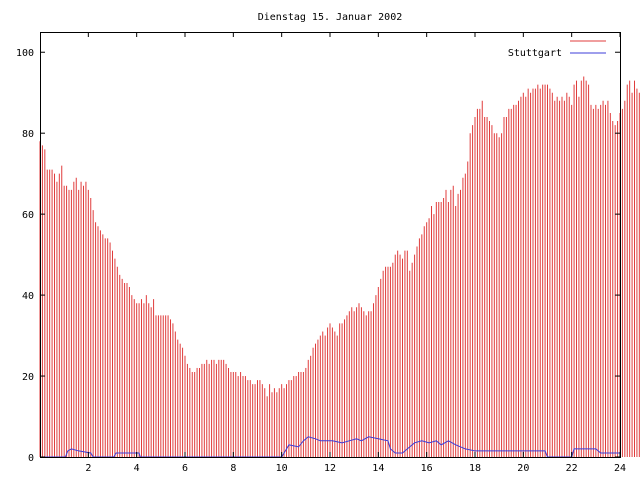 This screenshot has height=480, width=640. I want to click on x-tick-label: 10, so click(282, 468).